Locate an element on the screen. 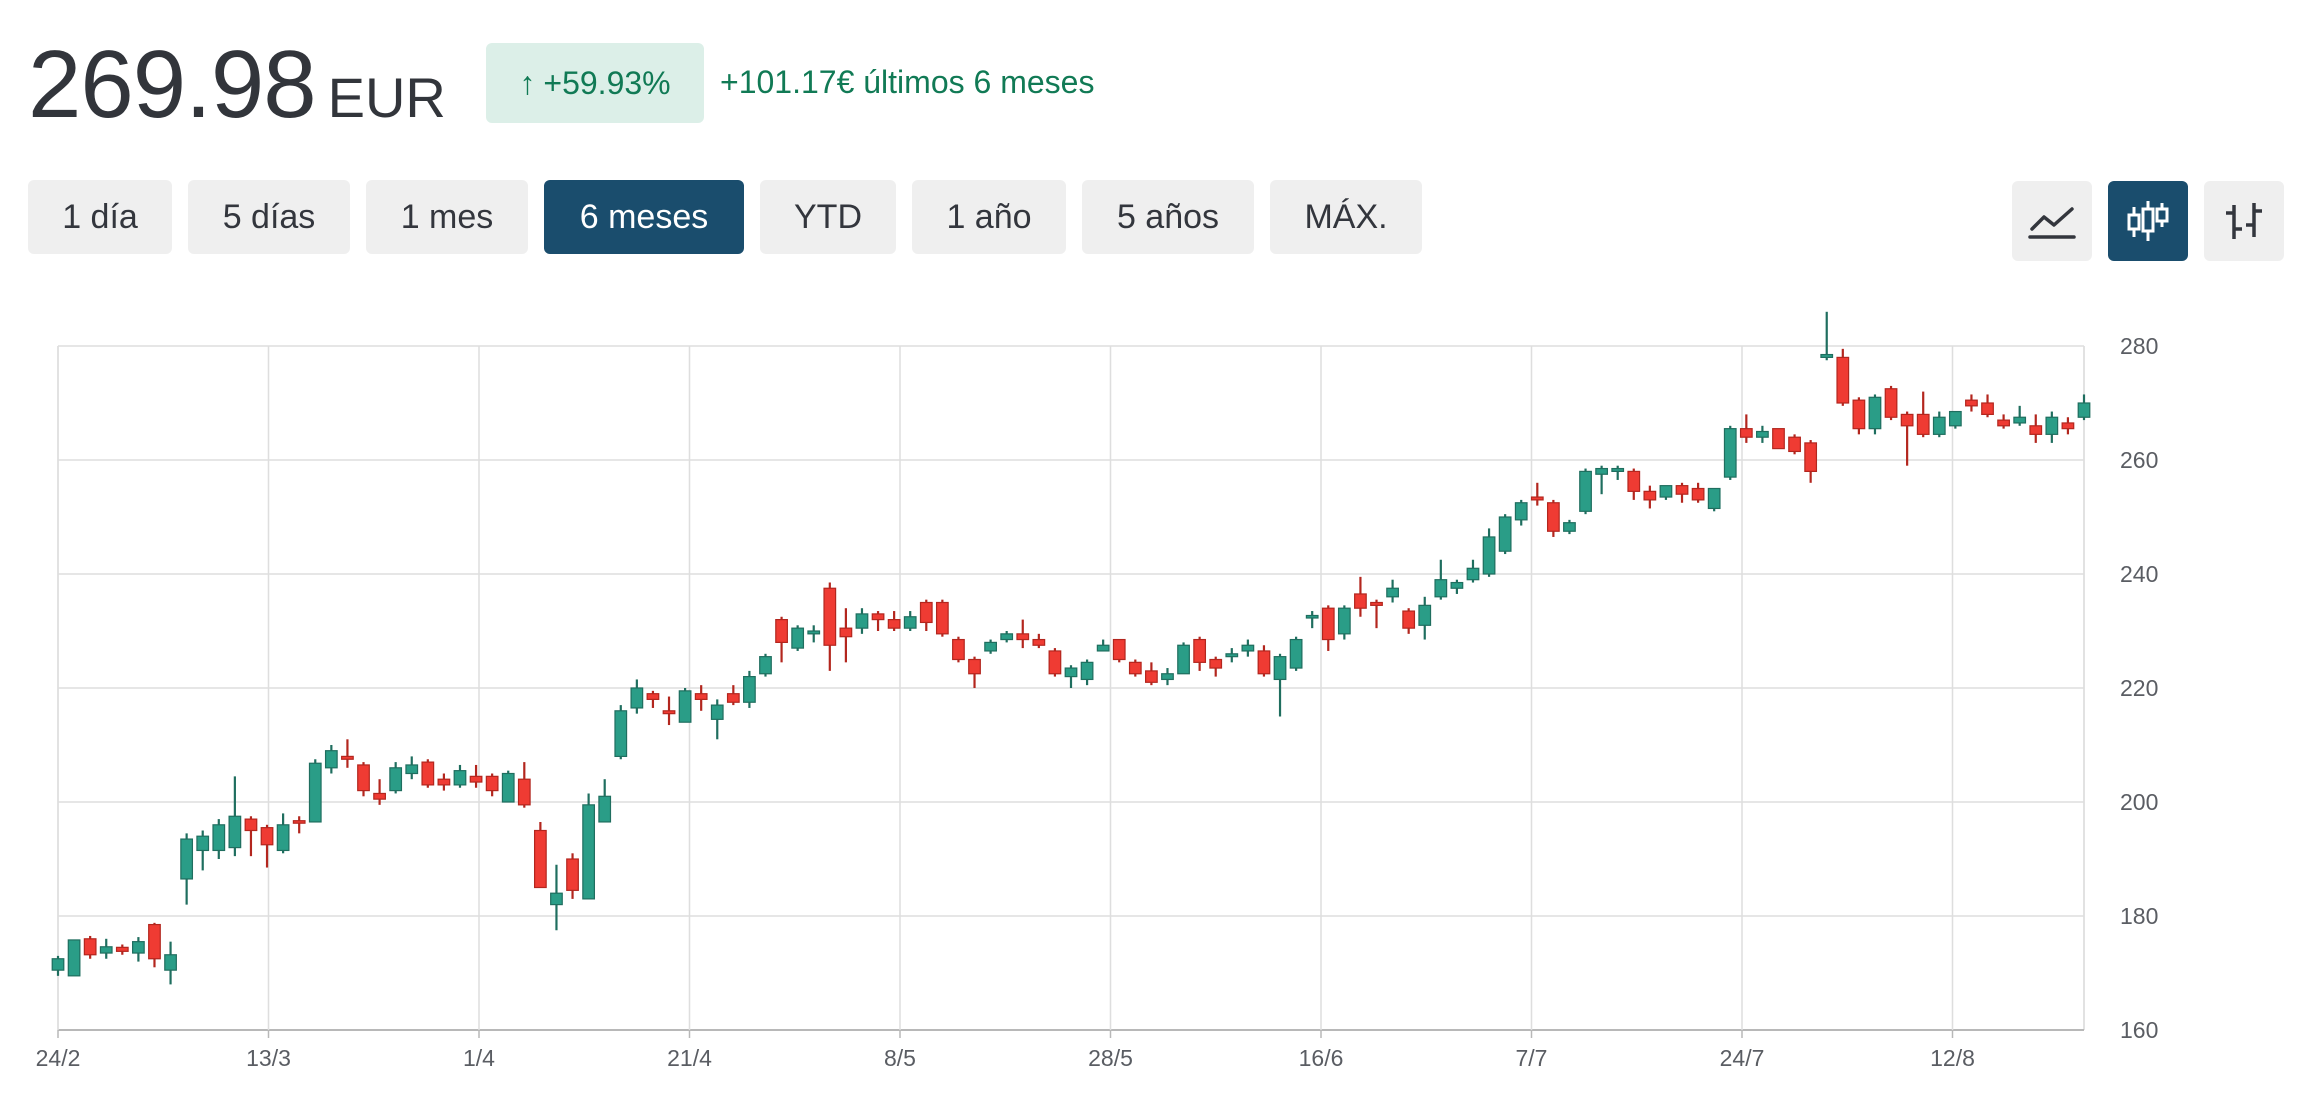 The image size is (2310, 1114). y-tick-label: 220 is located at coordinates (2139, 688).